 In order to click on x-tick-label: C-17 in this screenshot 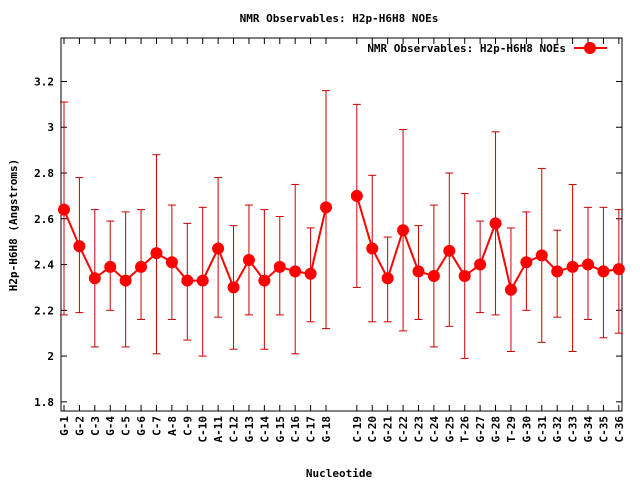, I will do `click(311, 429)`.